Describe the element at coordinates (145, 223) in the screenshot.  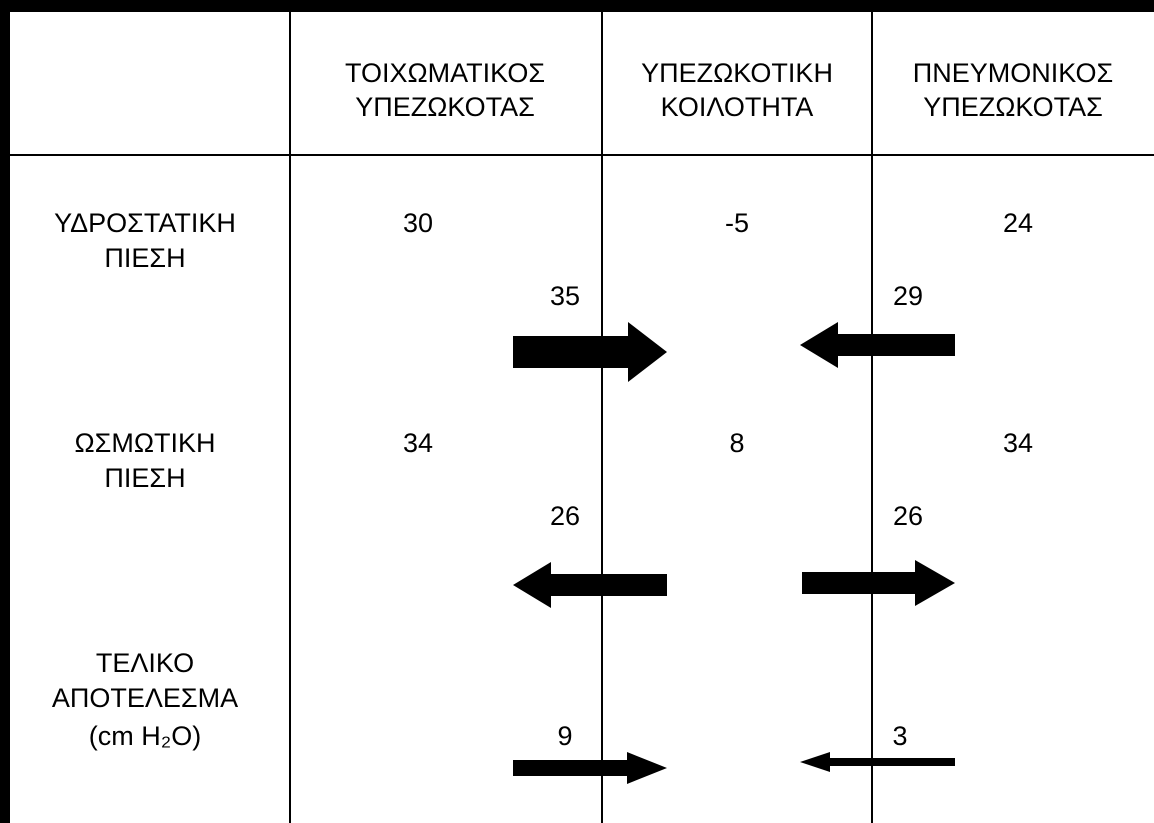
I see `row-label: ΥΔΡΟΣΤΑΤΙΚΗ` at that location.